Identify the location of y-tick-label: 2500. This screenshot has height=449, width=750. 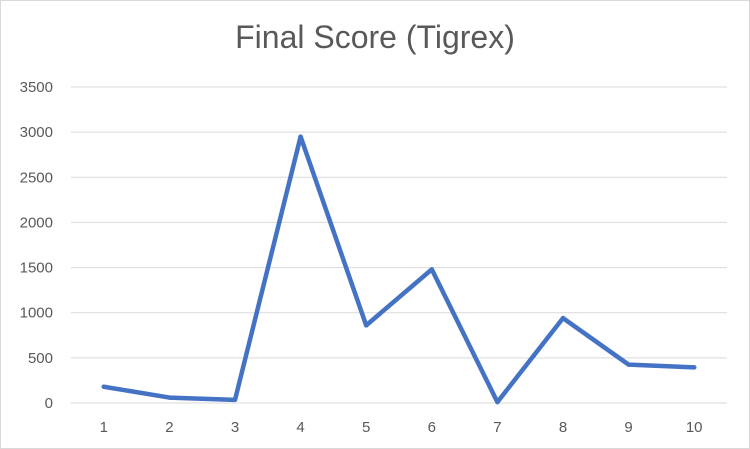
(36, 177).